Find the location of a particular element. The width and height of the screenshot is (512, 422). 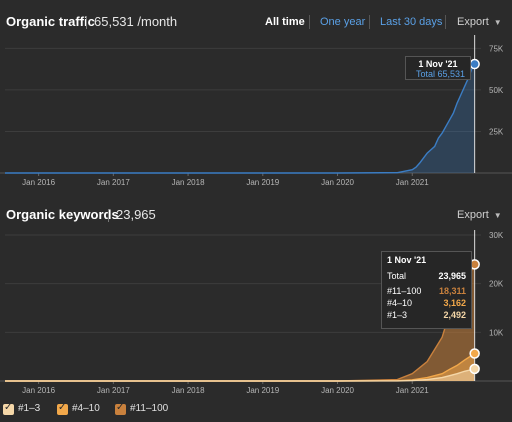

keywords-tooltip-row-label: #4–10 is located at coordinates (400, 303).